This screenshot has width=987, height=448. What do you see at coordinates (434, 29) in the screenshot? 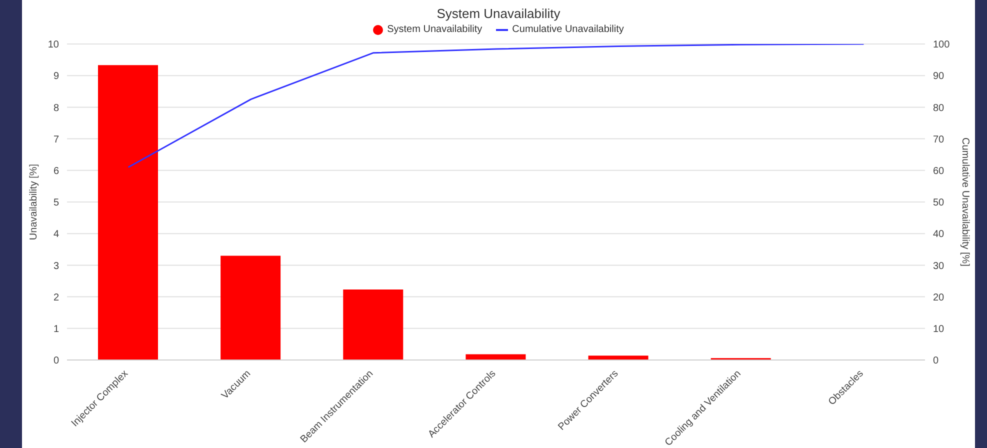
I see `legend-label: System Unavailability` at bounding box center [434, 29].